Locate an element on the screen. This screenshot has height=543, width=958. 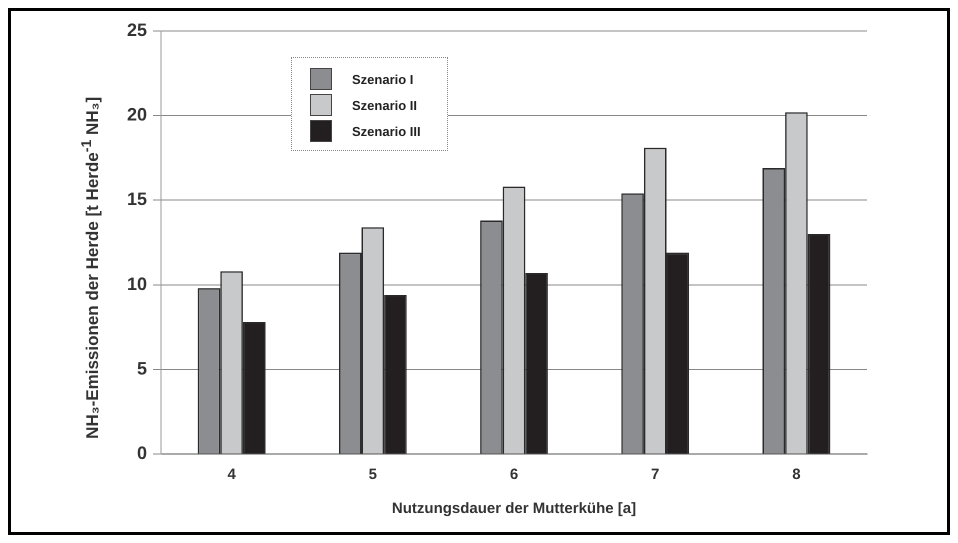
x-tick-label: 8 is located at coordinates (796, 475).